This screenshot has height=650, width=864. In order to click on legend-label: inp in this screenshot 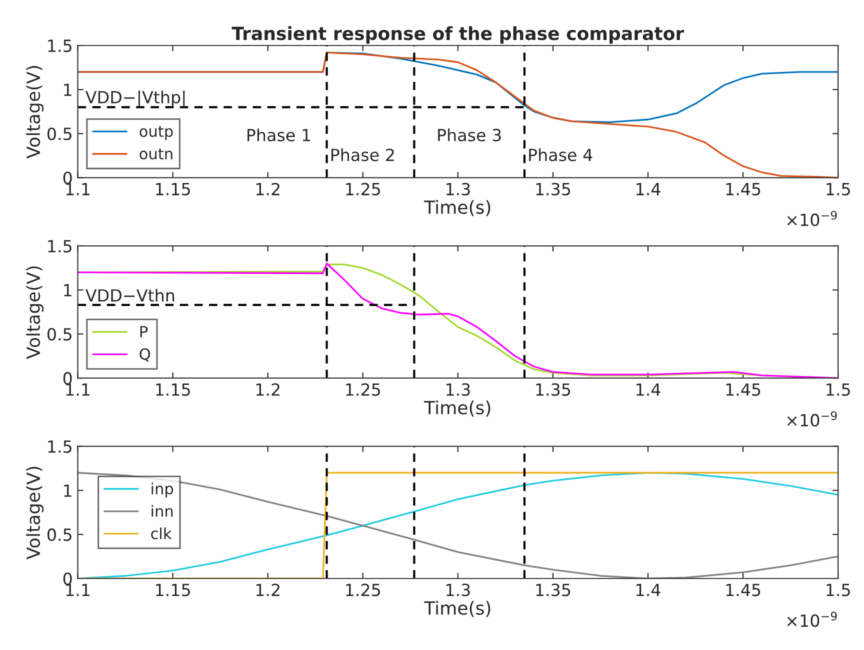, I will do `click(163, 490)`.